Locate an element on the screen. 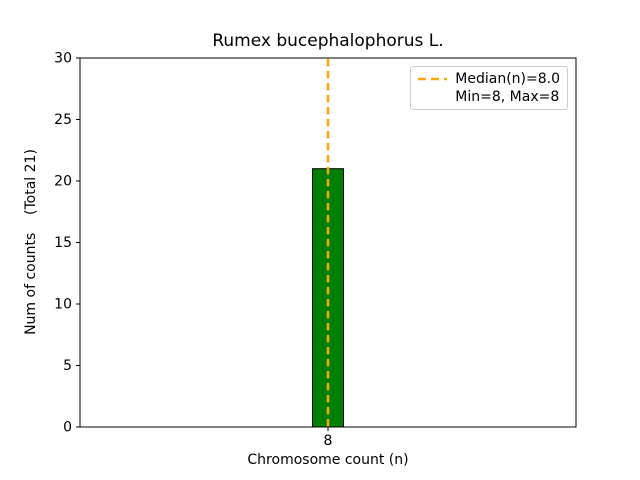 This screenshot has height=480, width=640. x-tick-label: 8 is located at coordinates (328, 441).